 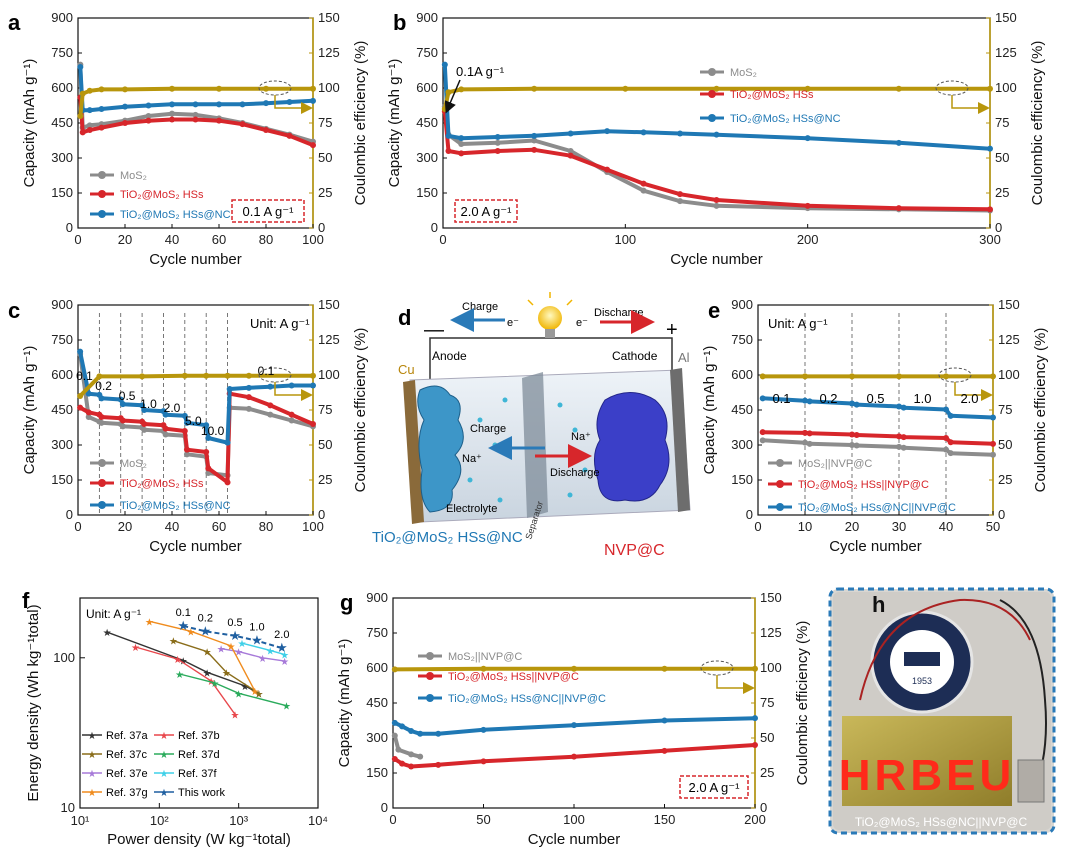 What do you see at coordinates (771, 597) in the screenshot?
I see `y2-tick-label: 150` at bounding box center [771, 597].